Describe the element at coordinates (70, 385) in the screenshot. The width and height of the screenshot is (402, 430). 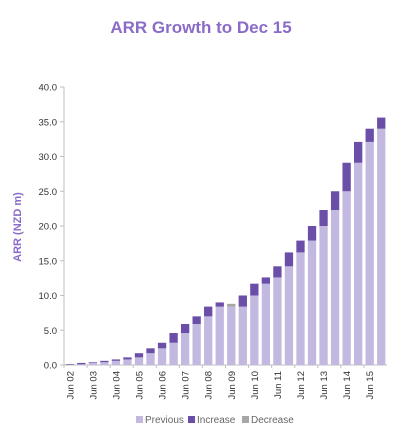
I see `x-tick-label: Jun 02` at that location.